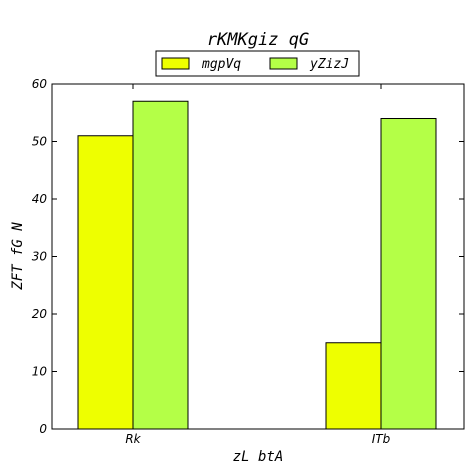  What do you see at coordinates (40, 372) in the screenshot?
I see `y-tick-label: 10` at bounding box center [40, 372].